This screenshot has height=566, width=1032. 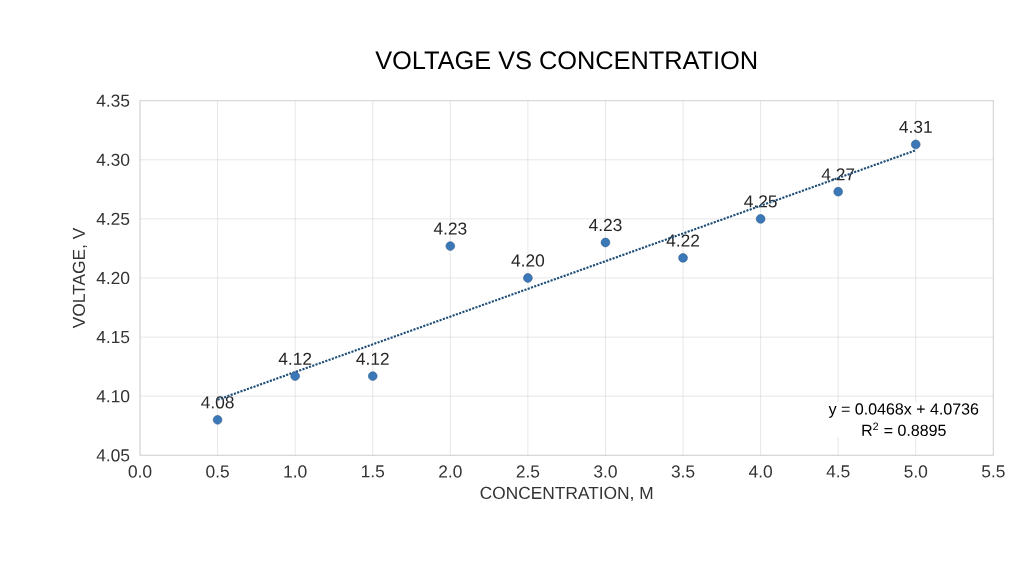 What do you see at coordinates (528, 471) in the screenshot?
I see `x-tick-label: 2.5` at bounding box center [528, 471].